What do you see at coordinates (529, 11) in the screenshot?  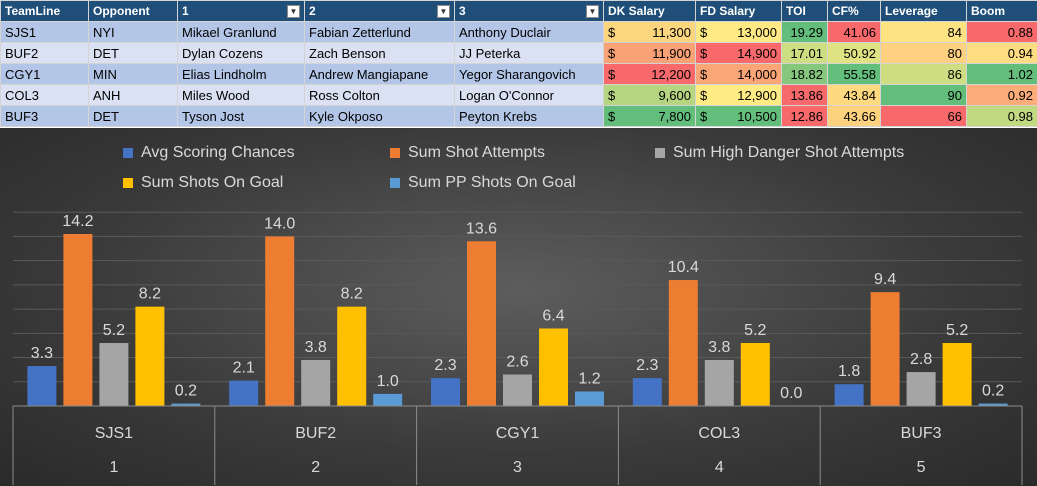 I see `column-header: 3 ▼` at bounding box center [529, 11].